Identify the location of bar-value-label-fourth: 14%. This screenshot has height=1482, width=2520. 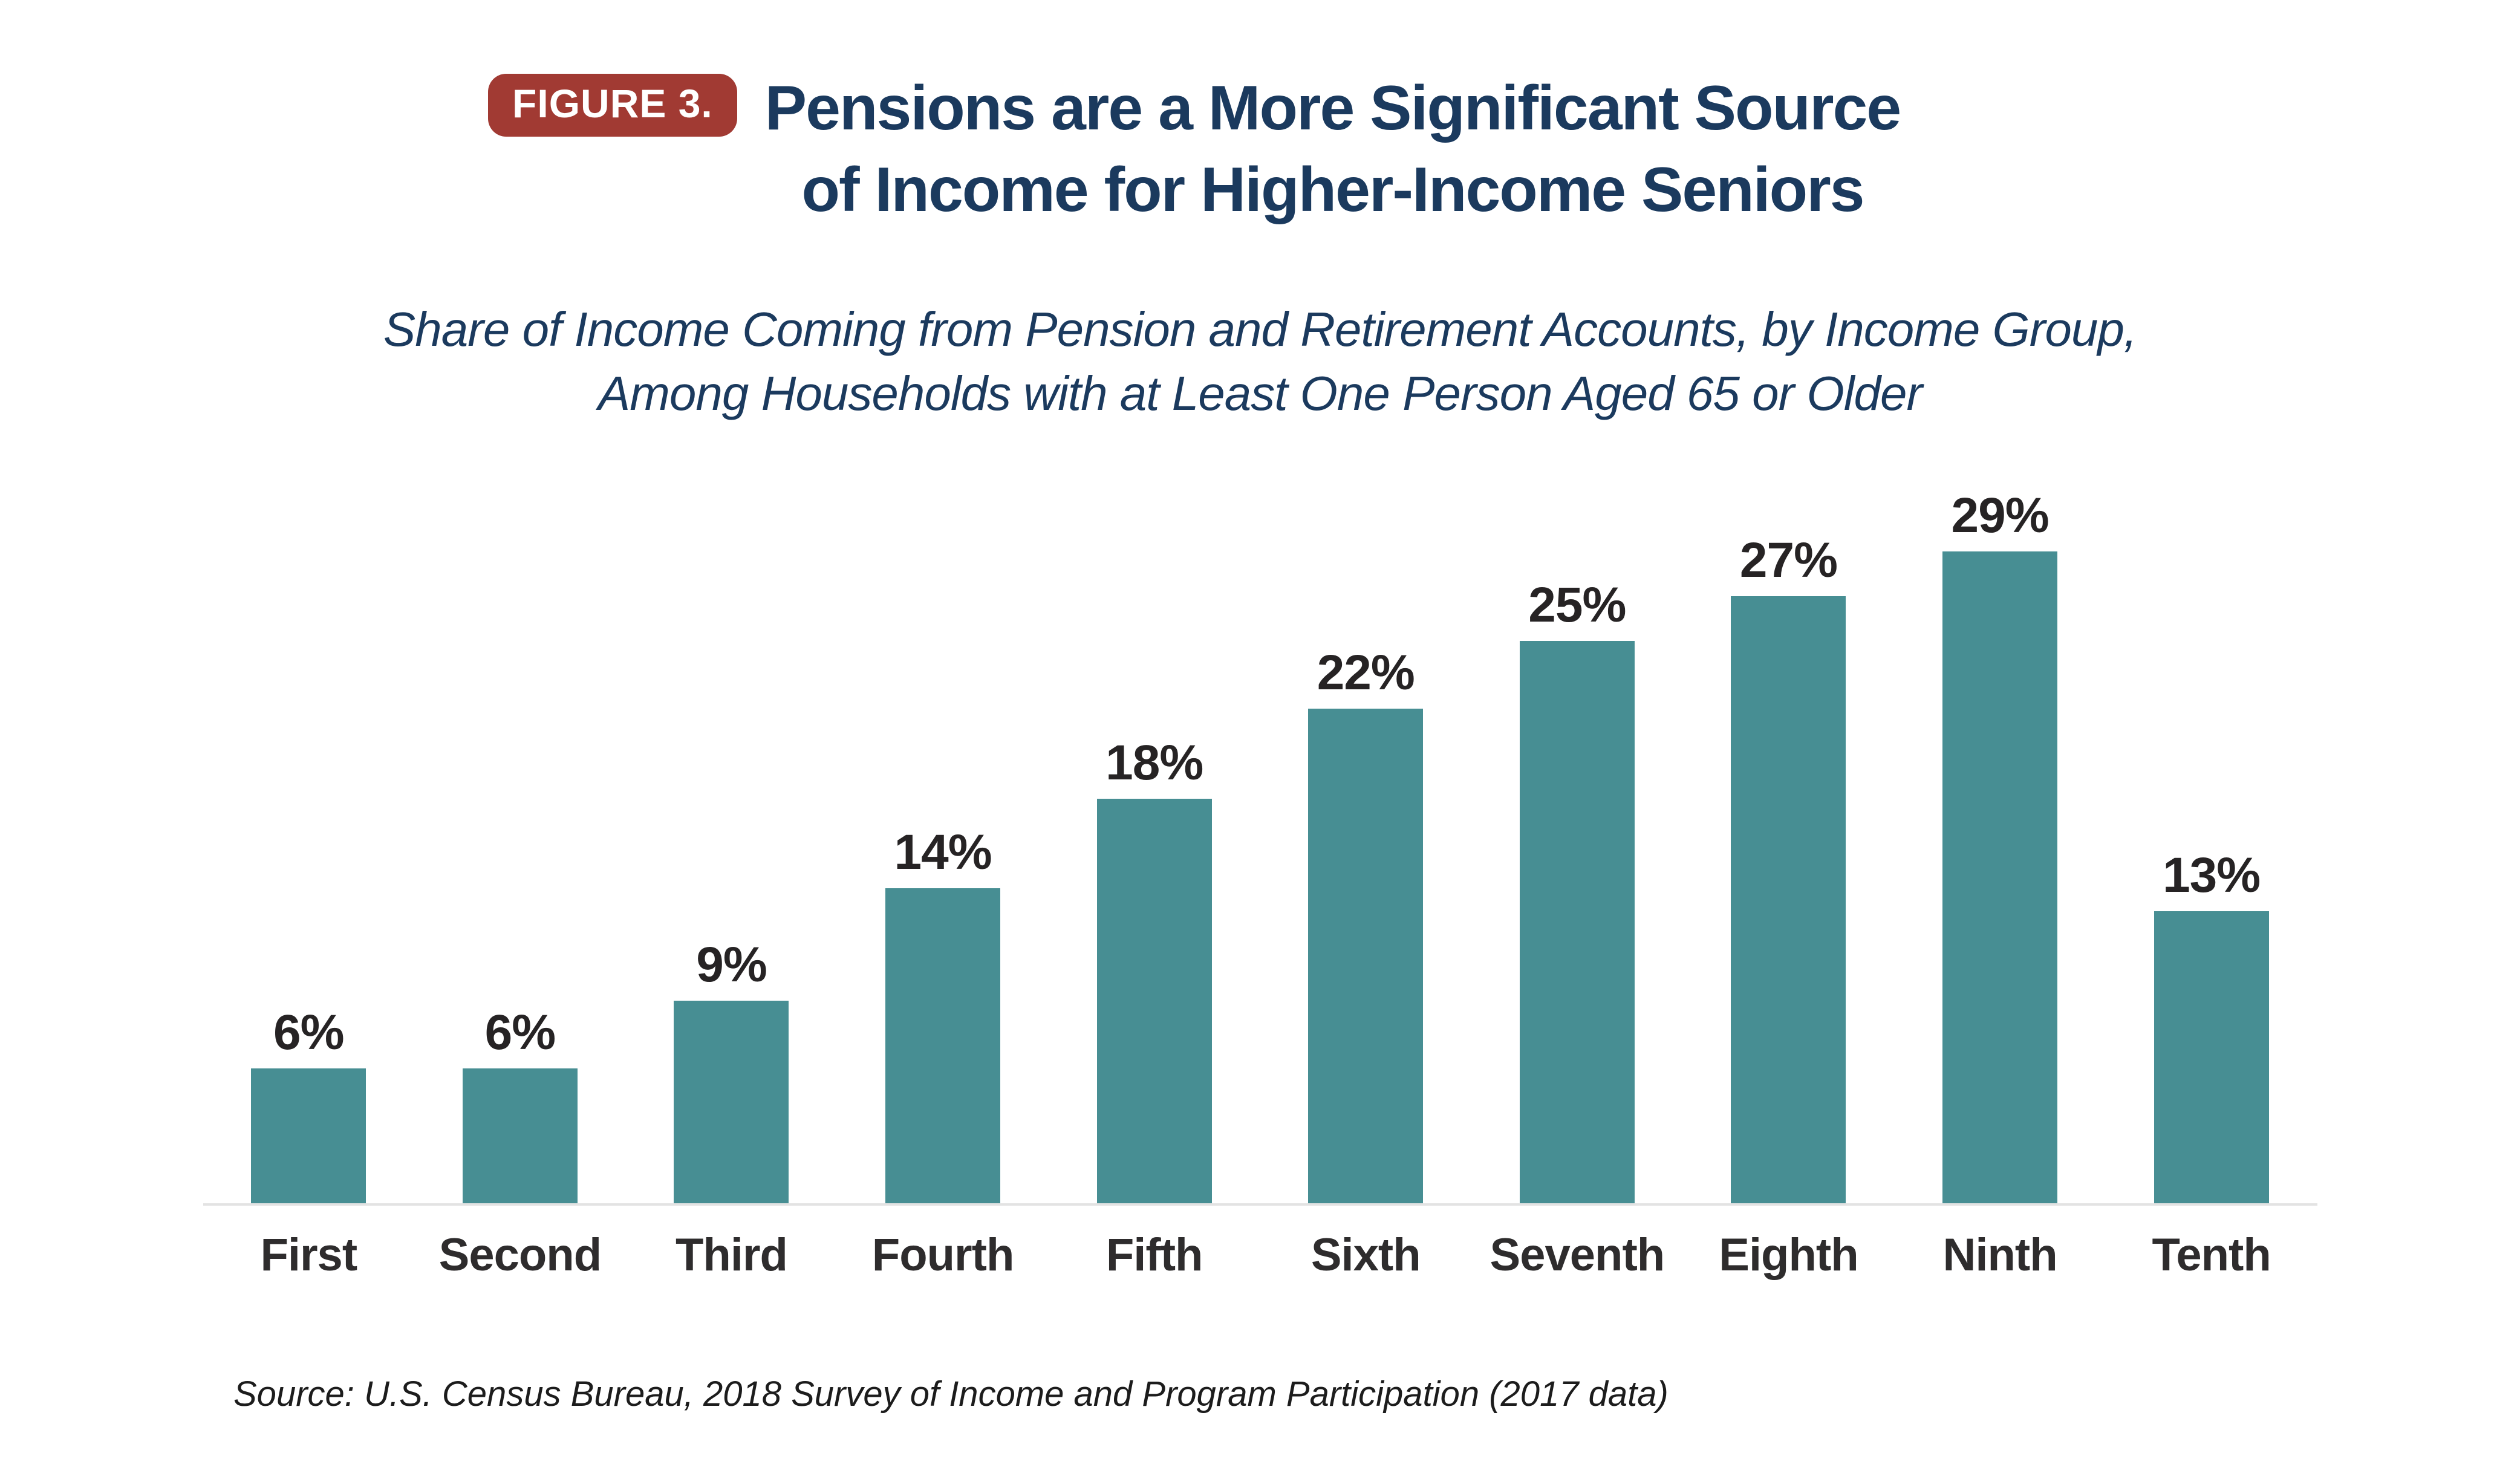
(943, 852).